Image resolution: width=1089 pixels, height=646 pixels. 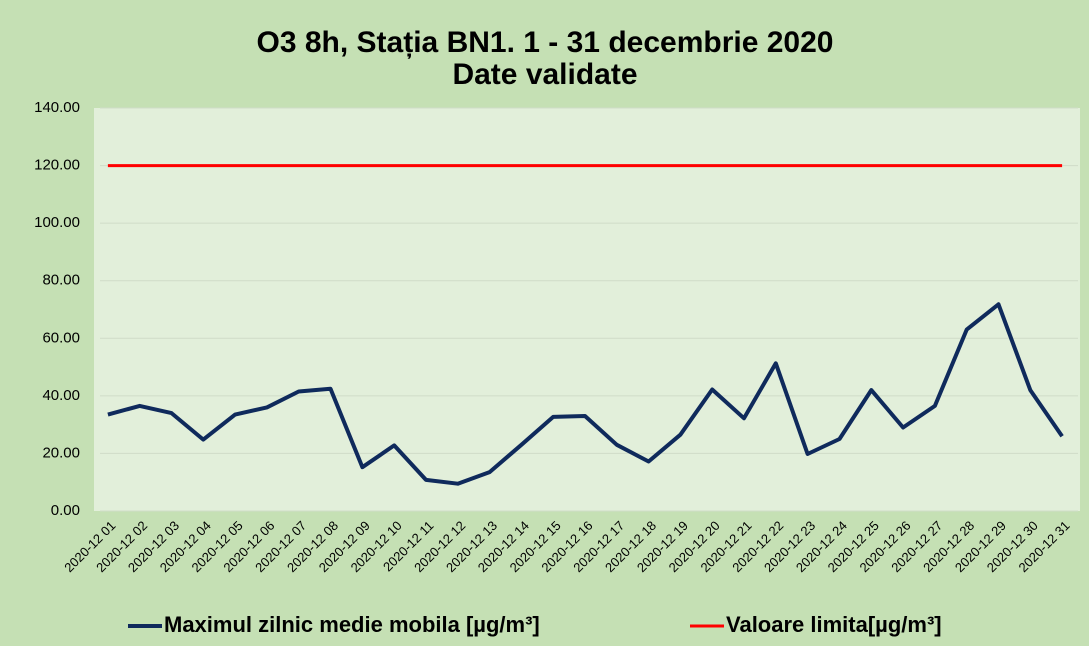 I want to click on y-tick-label: 20.00, so click(x=61, y=452).